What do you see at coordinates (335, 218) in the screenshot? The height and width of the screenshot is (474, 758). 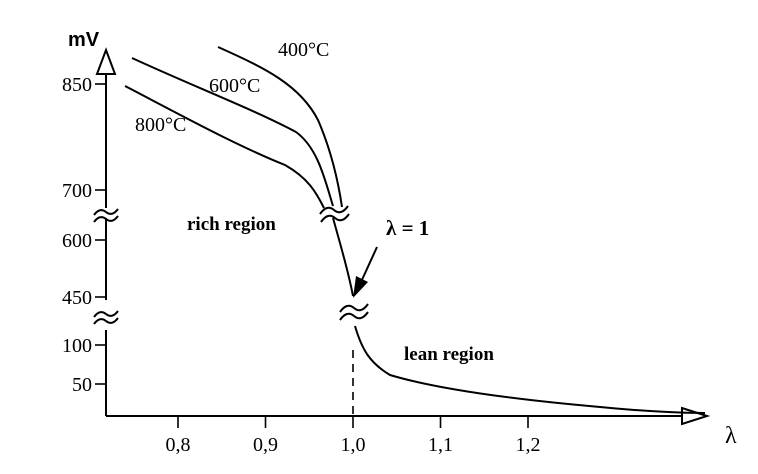 I see `curve-break-upper-b` at bounding box center [335, 218].